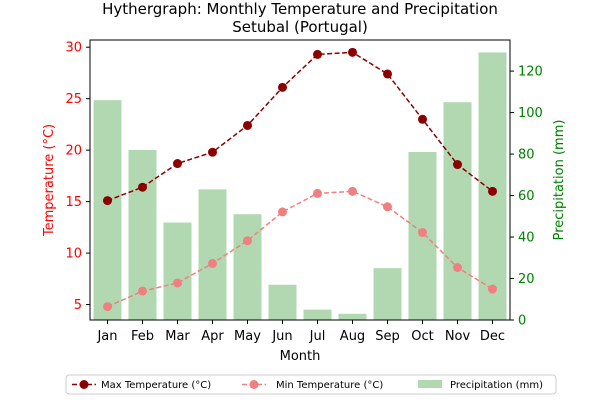  Describe the element at coordinates (352, 191) in the screenshot. I see `point-min-temperature-c-aug` at that location.